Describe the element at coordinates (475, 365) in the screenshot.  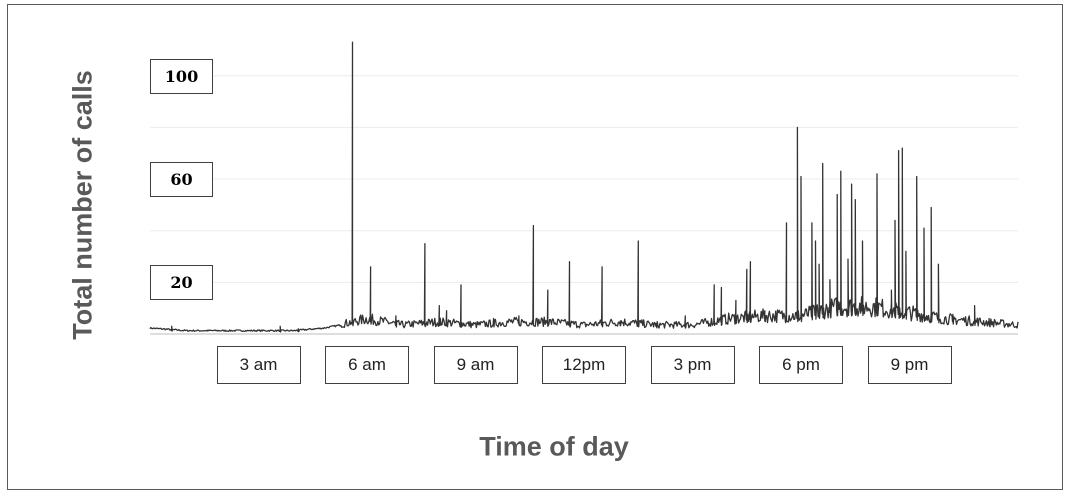
I see `x-tick-label: 9 am` at that location.